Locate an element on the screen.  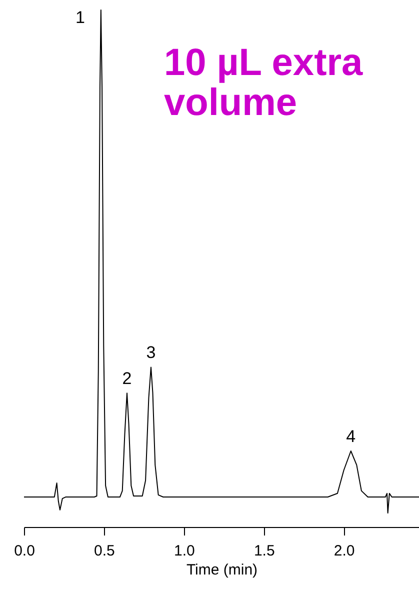
x-tick-label: 0.0 is located at coordinates (24, 551).